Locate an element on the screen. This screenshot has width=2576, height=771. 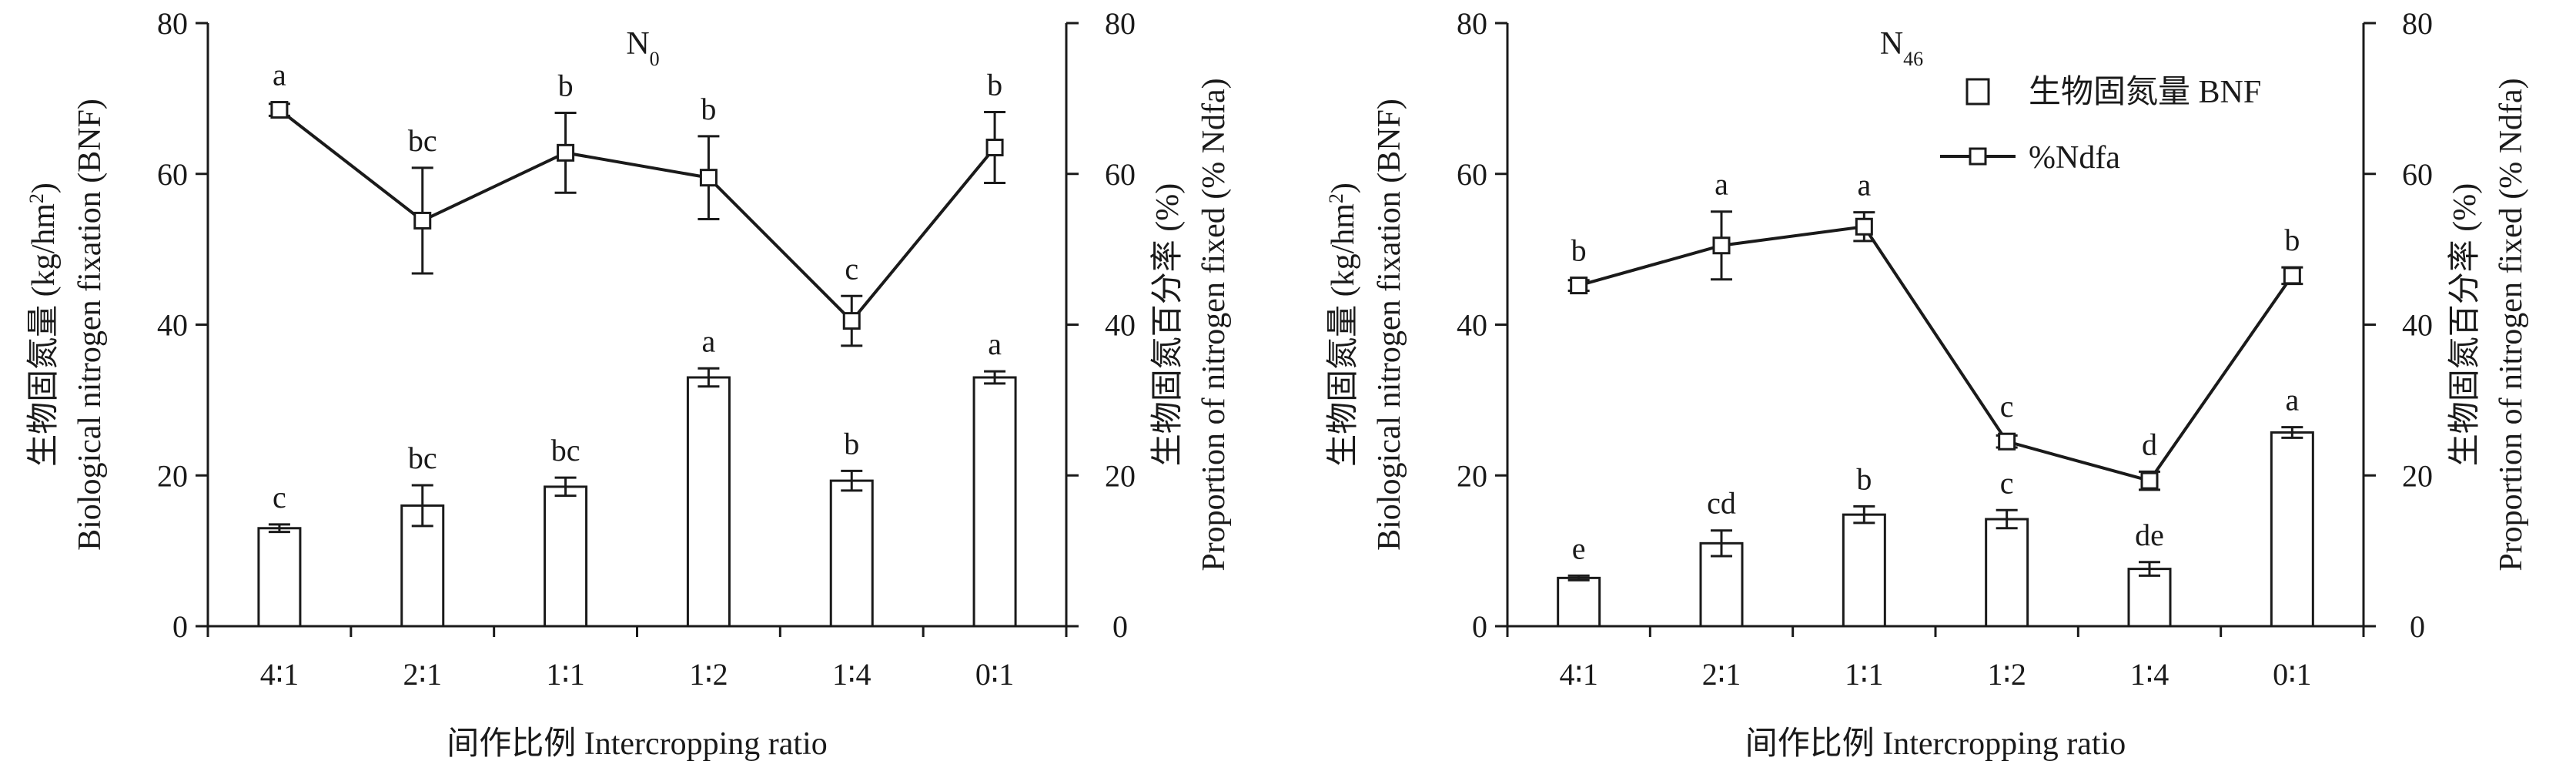
x-tick-label: 0∶1 is located at coordinates (2292, 674).